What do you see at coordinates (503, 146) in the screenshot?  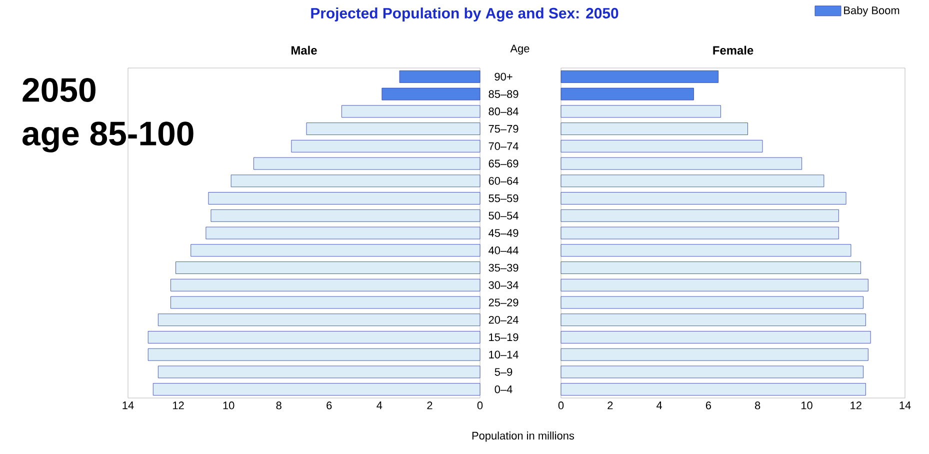 I see `y-tick-label: 70–74` at bounding box center [503, 146].